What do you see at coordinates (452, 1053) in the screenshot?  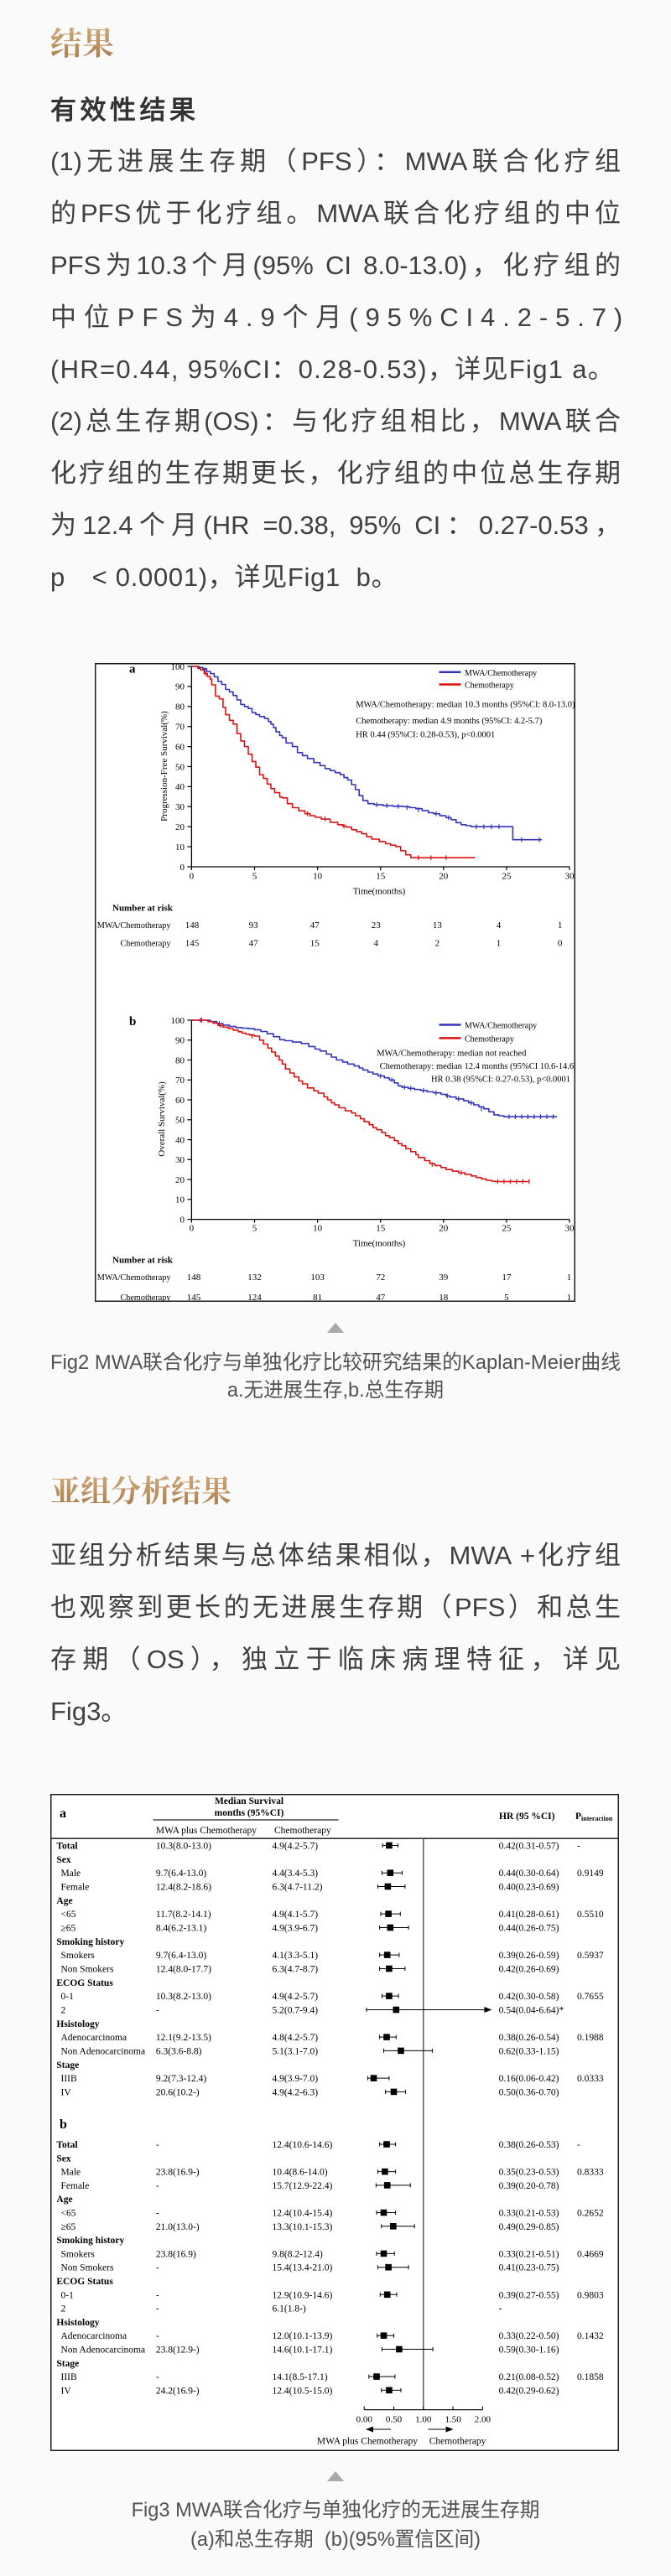 I see `svg-text:MWA/Chemotherapy: median not r: MWA/Chemotherapy: median not reached` at bounding box center [452, 1053].